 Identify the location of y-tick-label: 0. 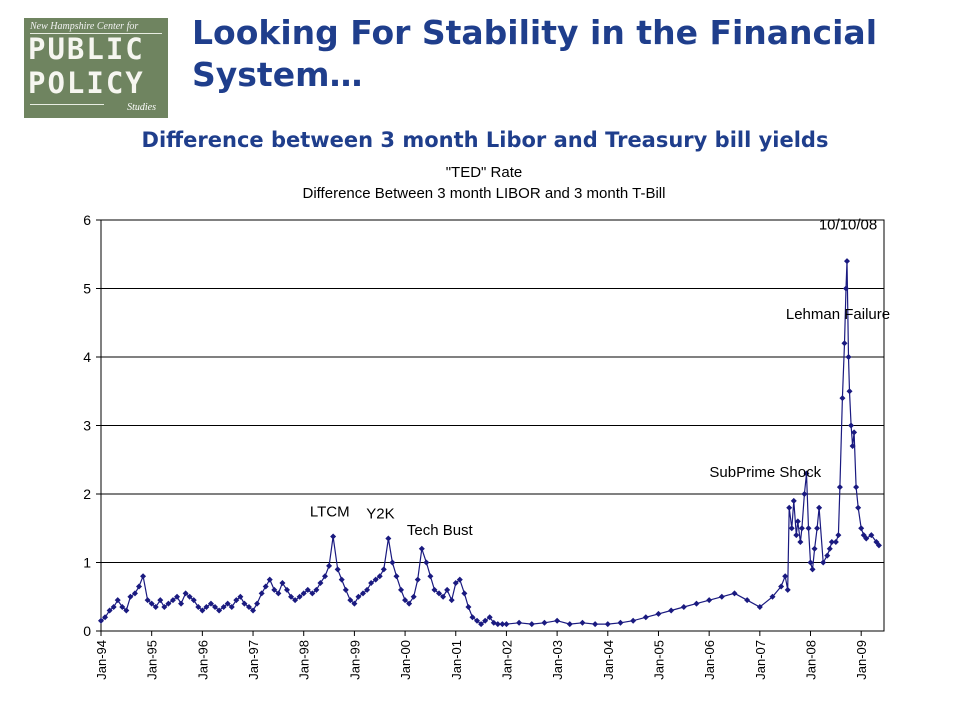
(87, 631).